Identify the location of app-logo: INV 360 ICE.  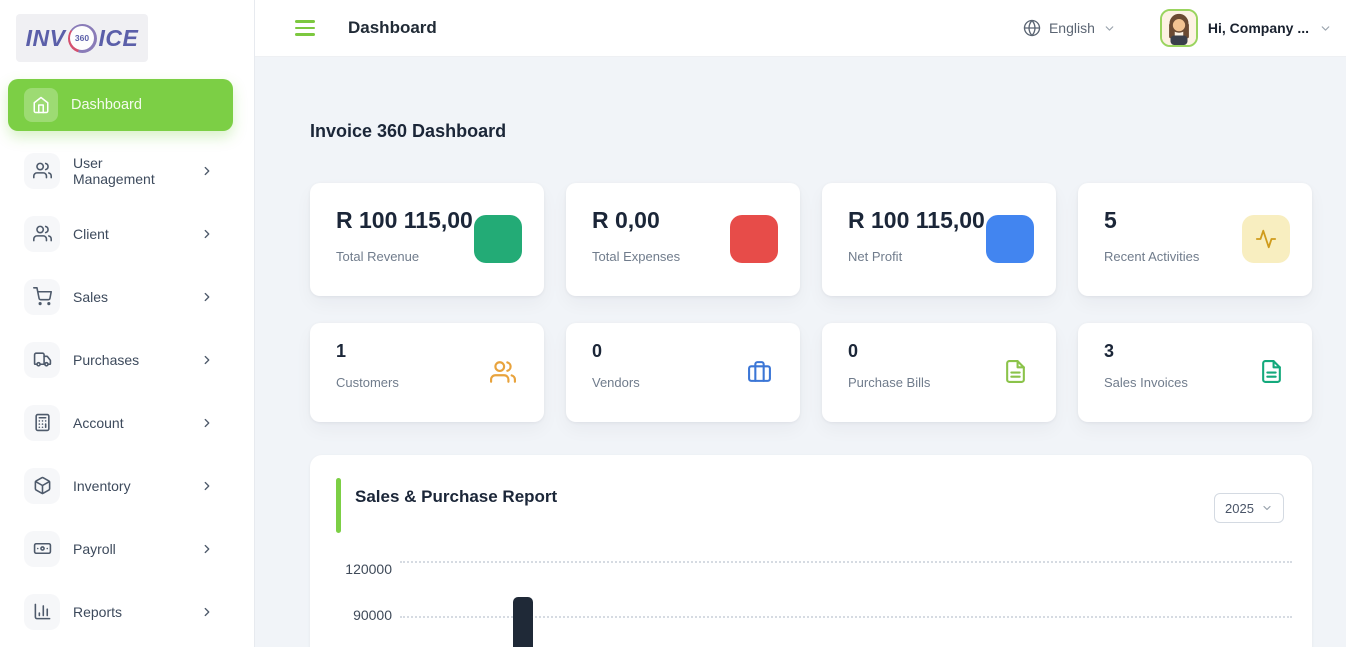
(82, 38).